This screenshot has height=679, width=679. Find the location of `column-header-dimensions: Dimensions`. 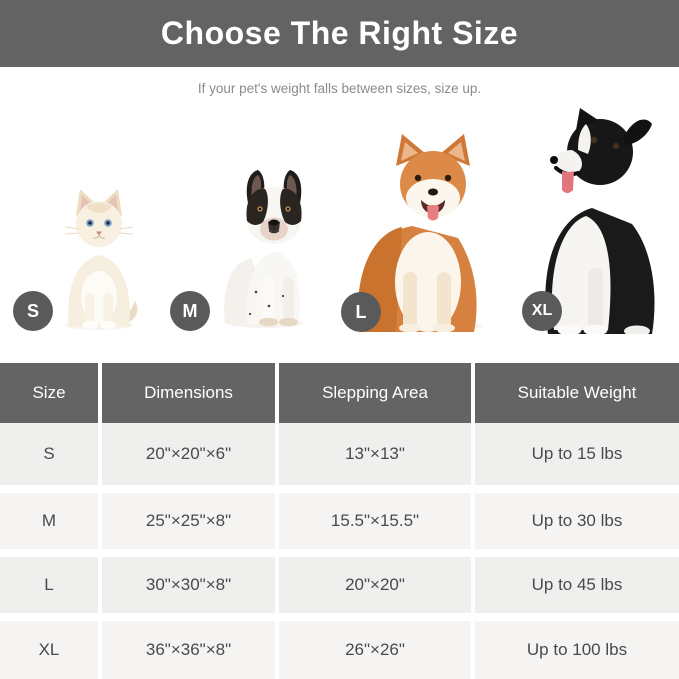

column-header-dimensions: Dimensions is located at coordinates (188, 393).